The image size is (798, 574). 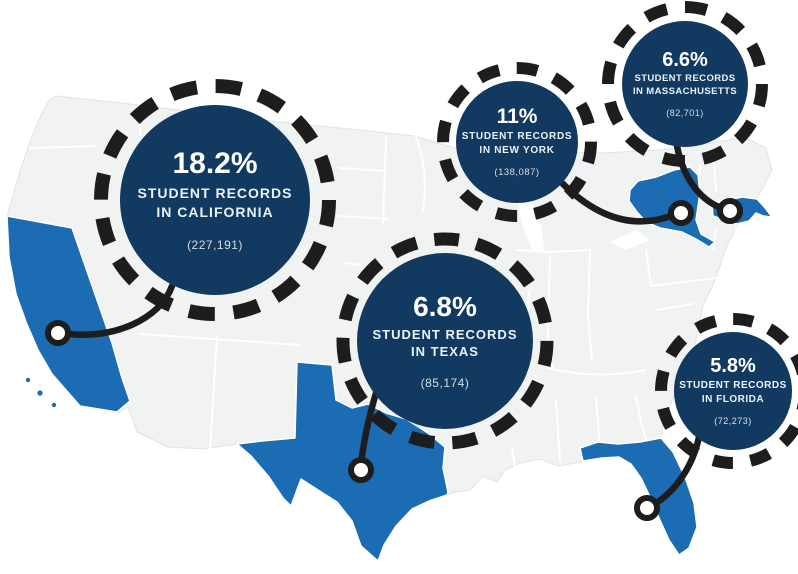 I want to click on state-california, so click(x=68, y=314).